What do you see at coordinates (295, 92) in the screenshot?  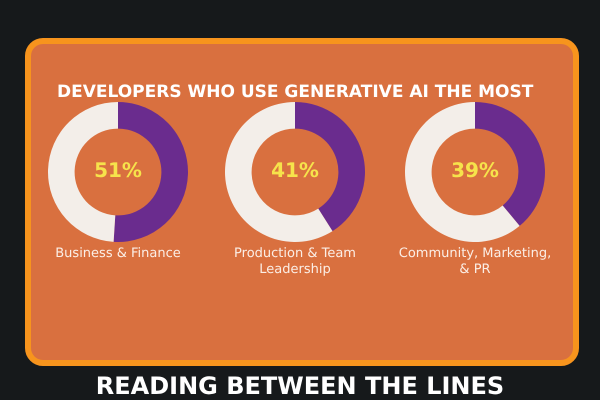 I see `text: DEVELOPERS WHO USE GENERATIVE AI THE MOST` at bounding box center [295, 92].